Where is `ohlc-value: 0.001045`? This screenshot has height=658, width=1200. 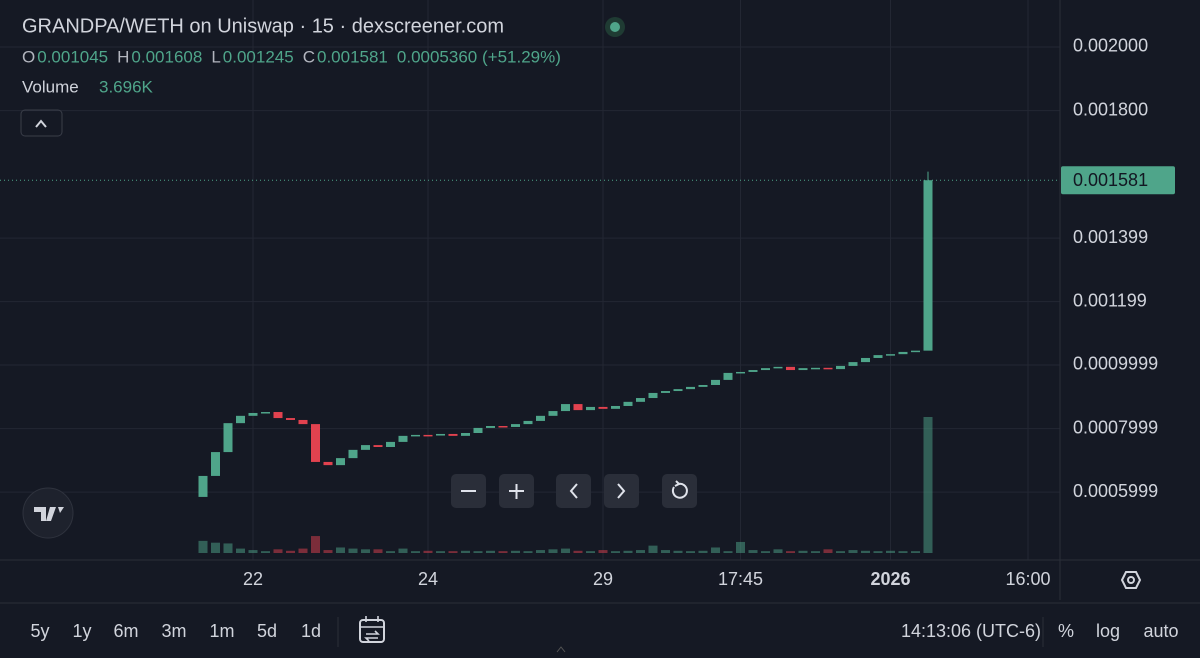 ohlc-value: 0.001045 is located at coordinates (72, 56).